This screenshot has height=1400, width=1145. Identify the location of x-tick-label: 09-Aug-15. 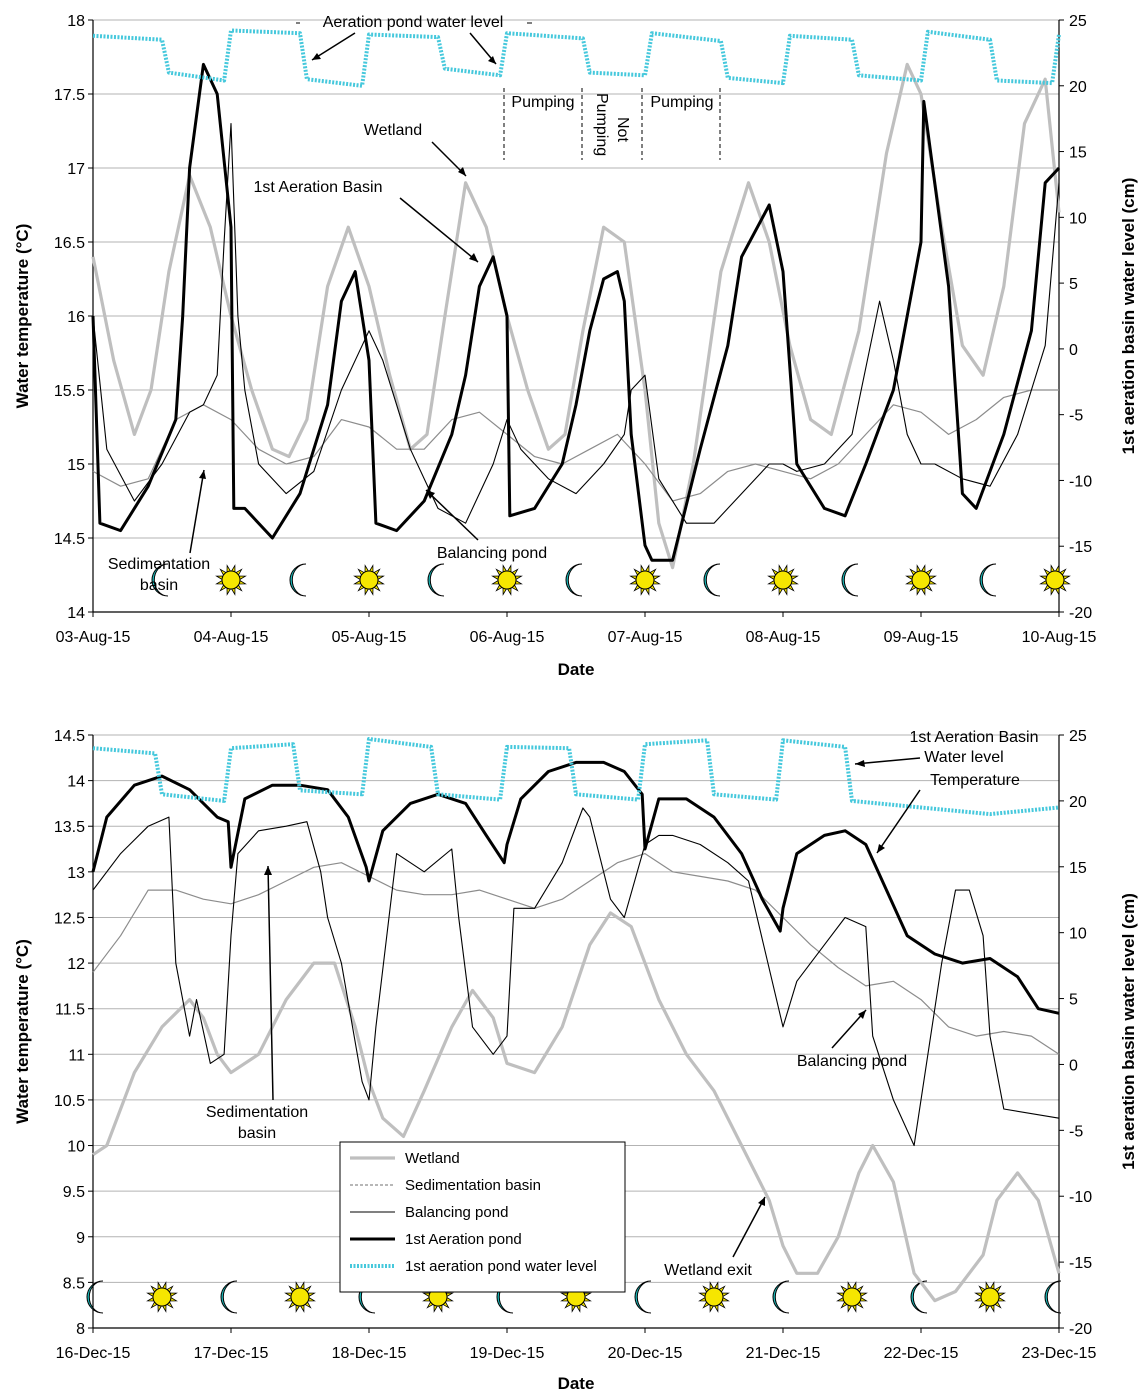
(921, 637).